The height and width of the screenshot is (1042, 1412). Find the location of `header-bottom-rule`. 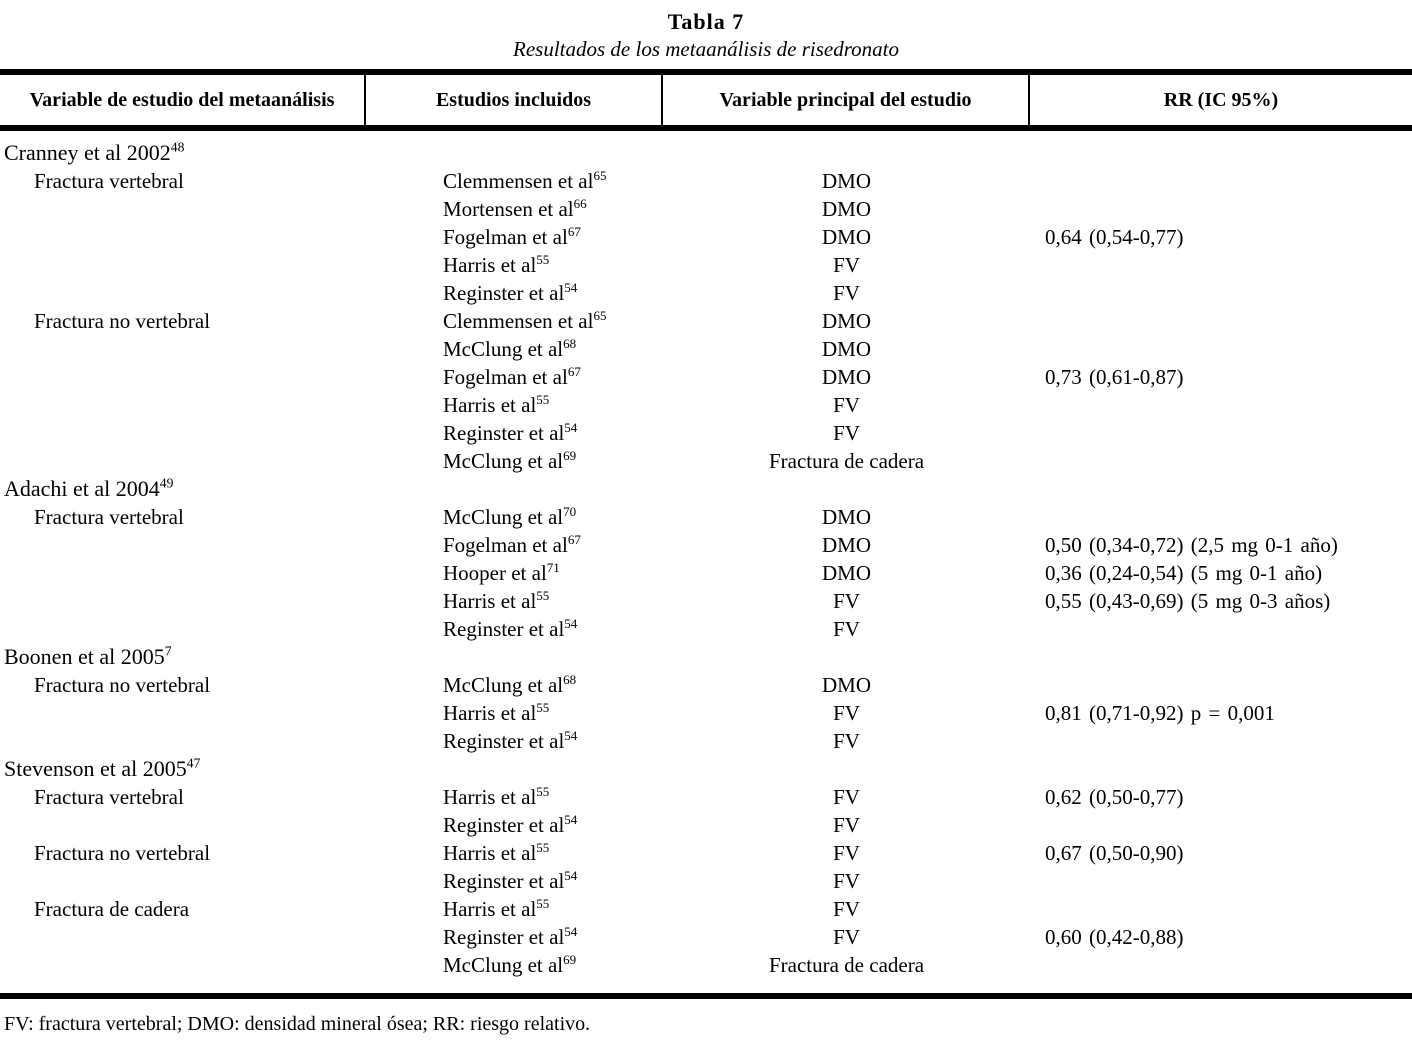

header-bottom-rule is located at coordinates (706, 128).